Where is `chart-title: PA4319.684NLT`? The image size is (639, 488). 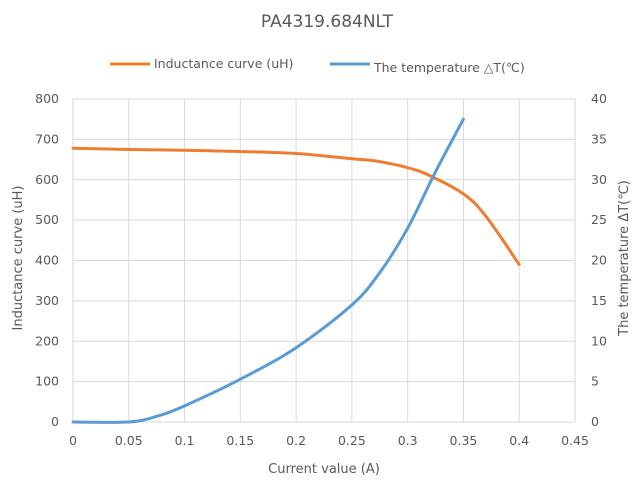 chart-title: PA4319.684NLT is located at coordinates (327, 22).